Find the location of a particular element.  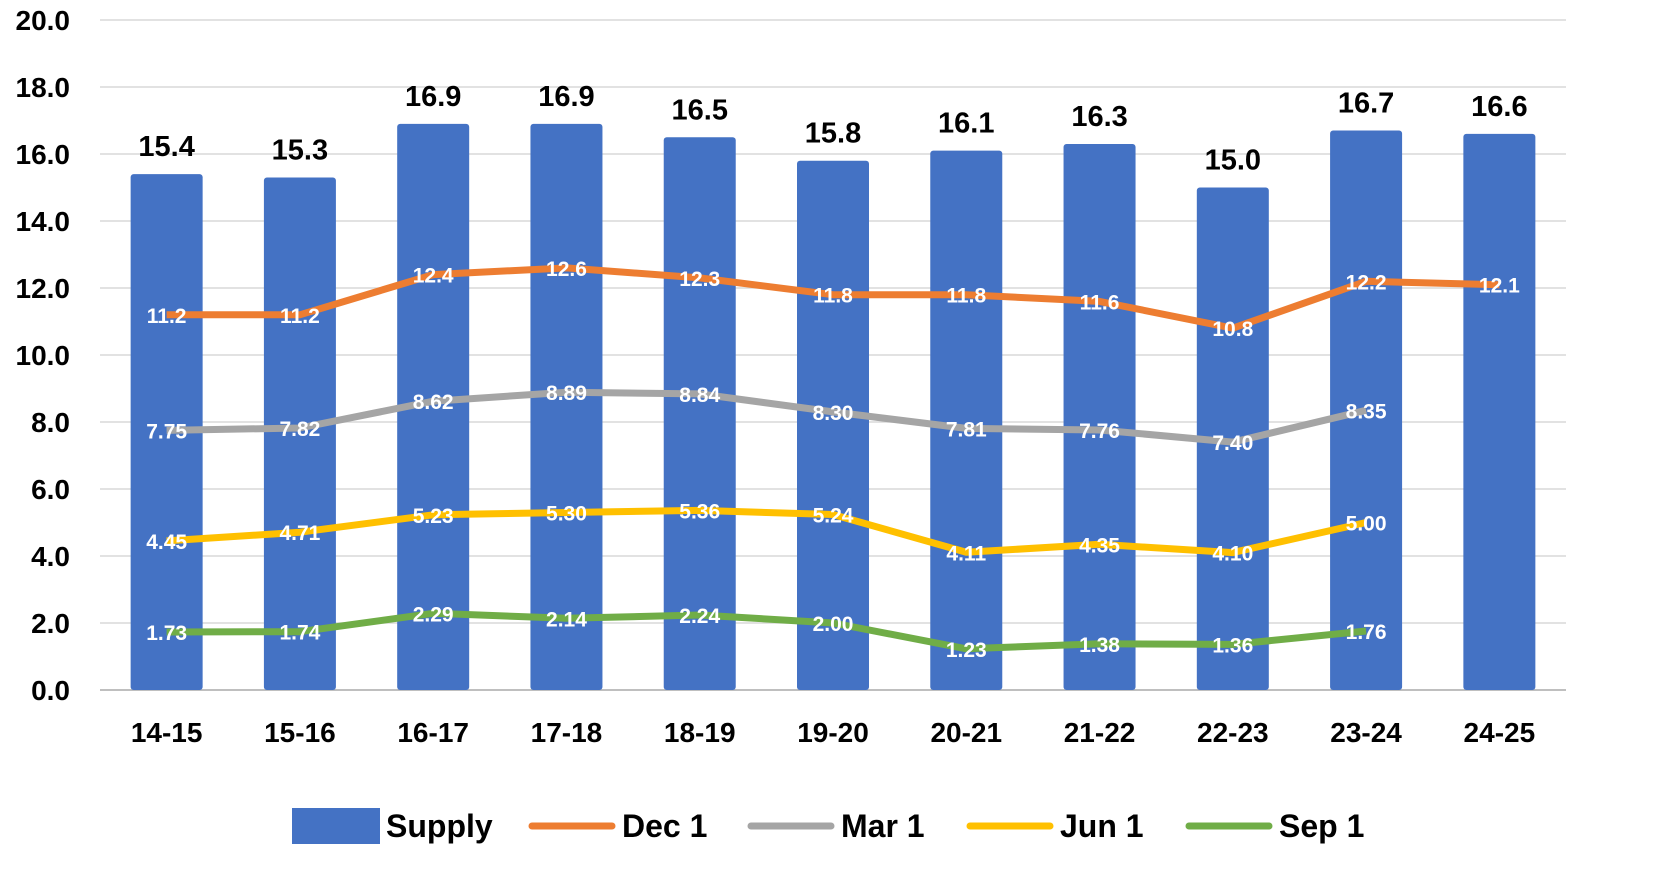

legend: Supply Dec 1 Mar 1 Jun 1 Sep 1 is located at coordinates (828, 826).